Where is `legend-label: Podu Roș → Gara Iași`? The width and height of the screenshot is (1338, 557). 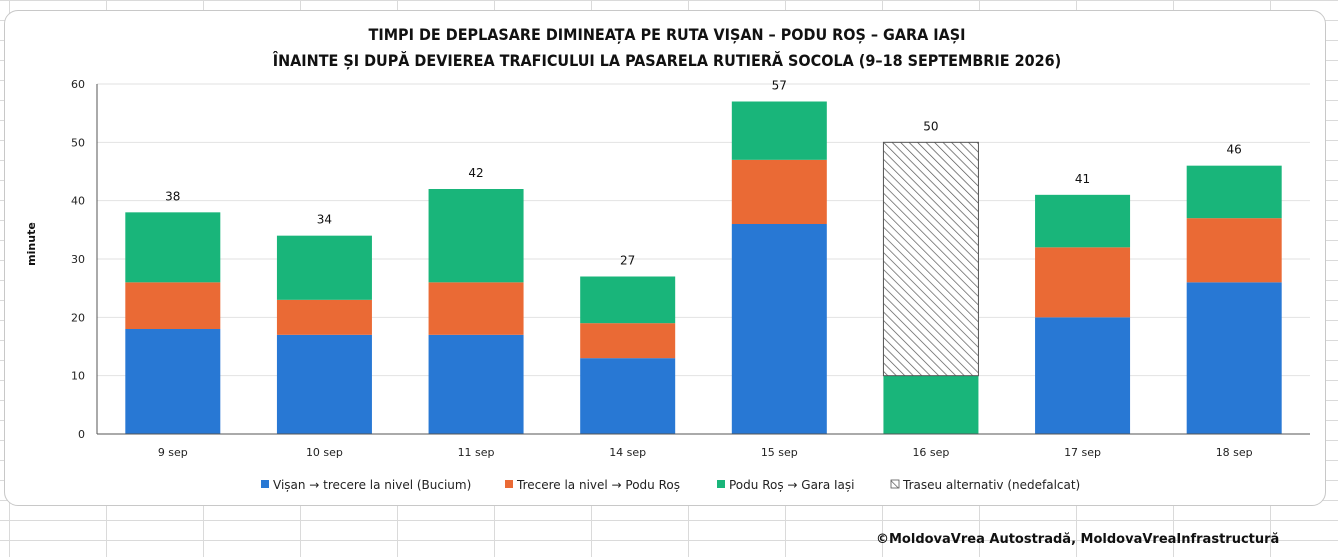
legend-label: Podu Roș → Gara Iași is located at coordinates (792, 485).